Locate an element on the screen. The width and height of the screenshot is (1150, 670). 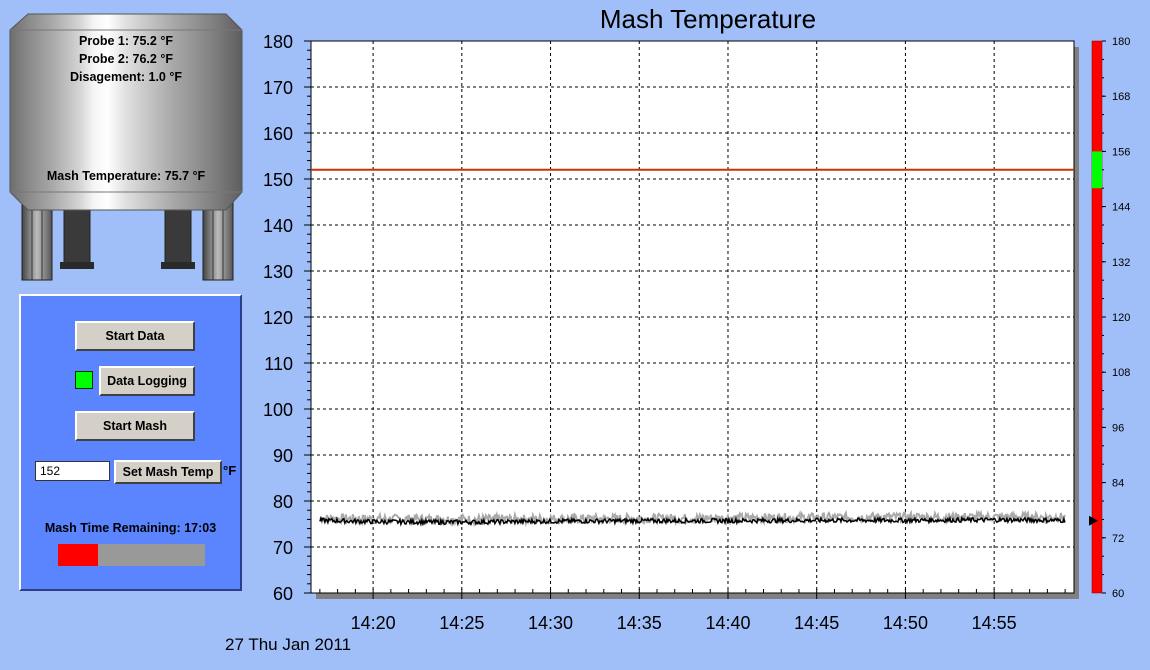
mash-time-remaining: Mash Time Remaining: 17:03 is located at coordinates (130, 528).